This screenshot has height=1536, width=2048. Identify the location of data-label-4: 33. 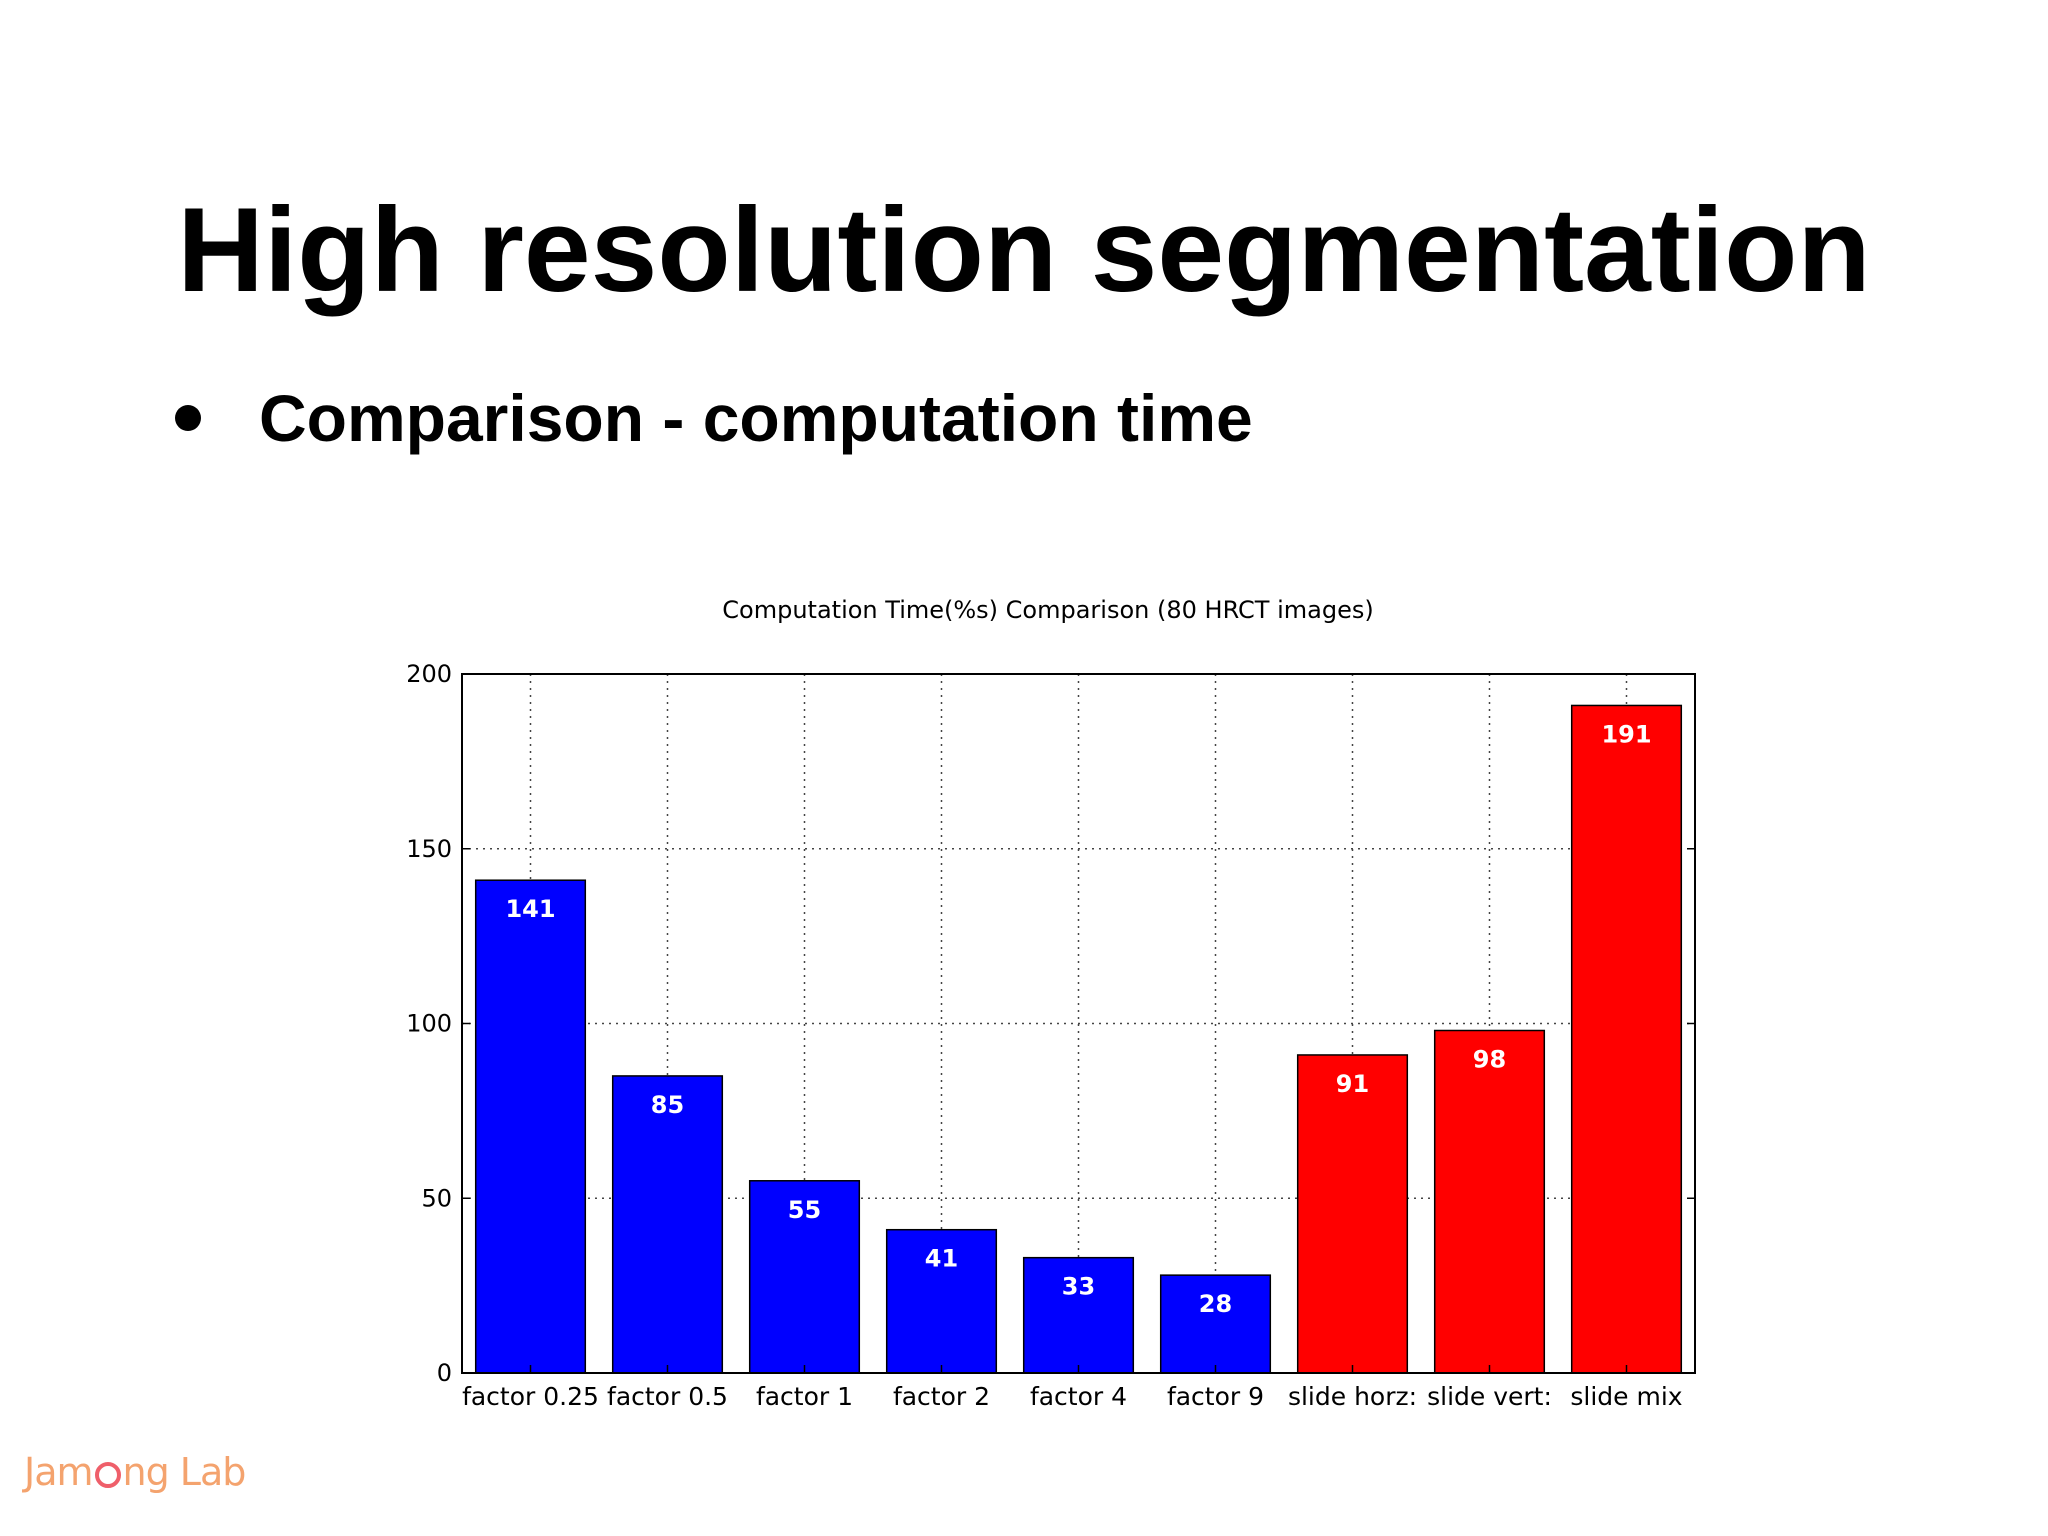
(1078, 1287).